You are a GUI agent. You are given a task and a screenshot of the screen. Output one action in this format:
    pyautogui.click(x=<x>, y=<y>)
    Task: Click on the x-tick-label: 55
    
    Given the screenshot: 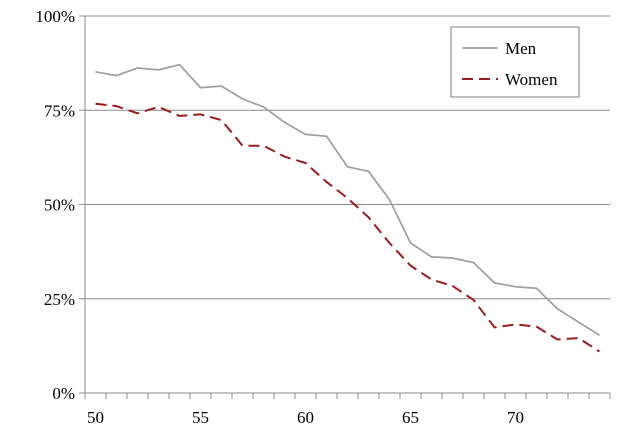 What is the action you would take?
    pyautogui.click(x=200, y=417)
    